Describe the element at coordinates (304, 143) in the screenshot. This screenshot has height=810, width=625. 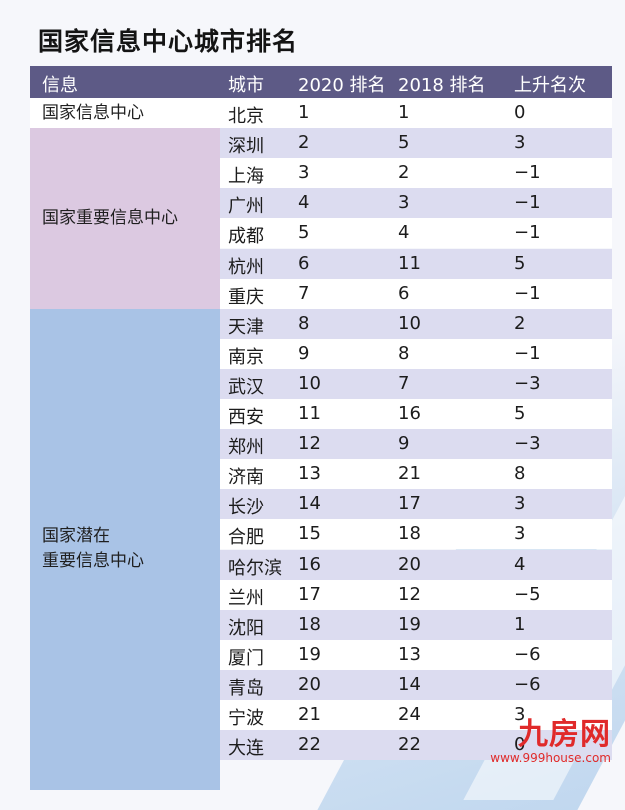
I see `cell-rank-2020: 2` at that location.